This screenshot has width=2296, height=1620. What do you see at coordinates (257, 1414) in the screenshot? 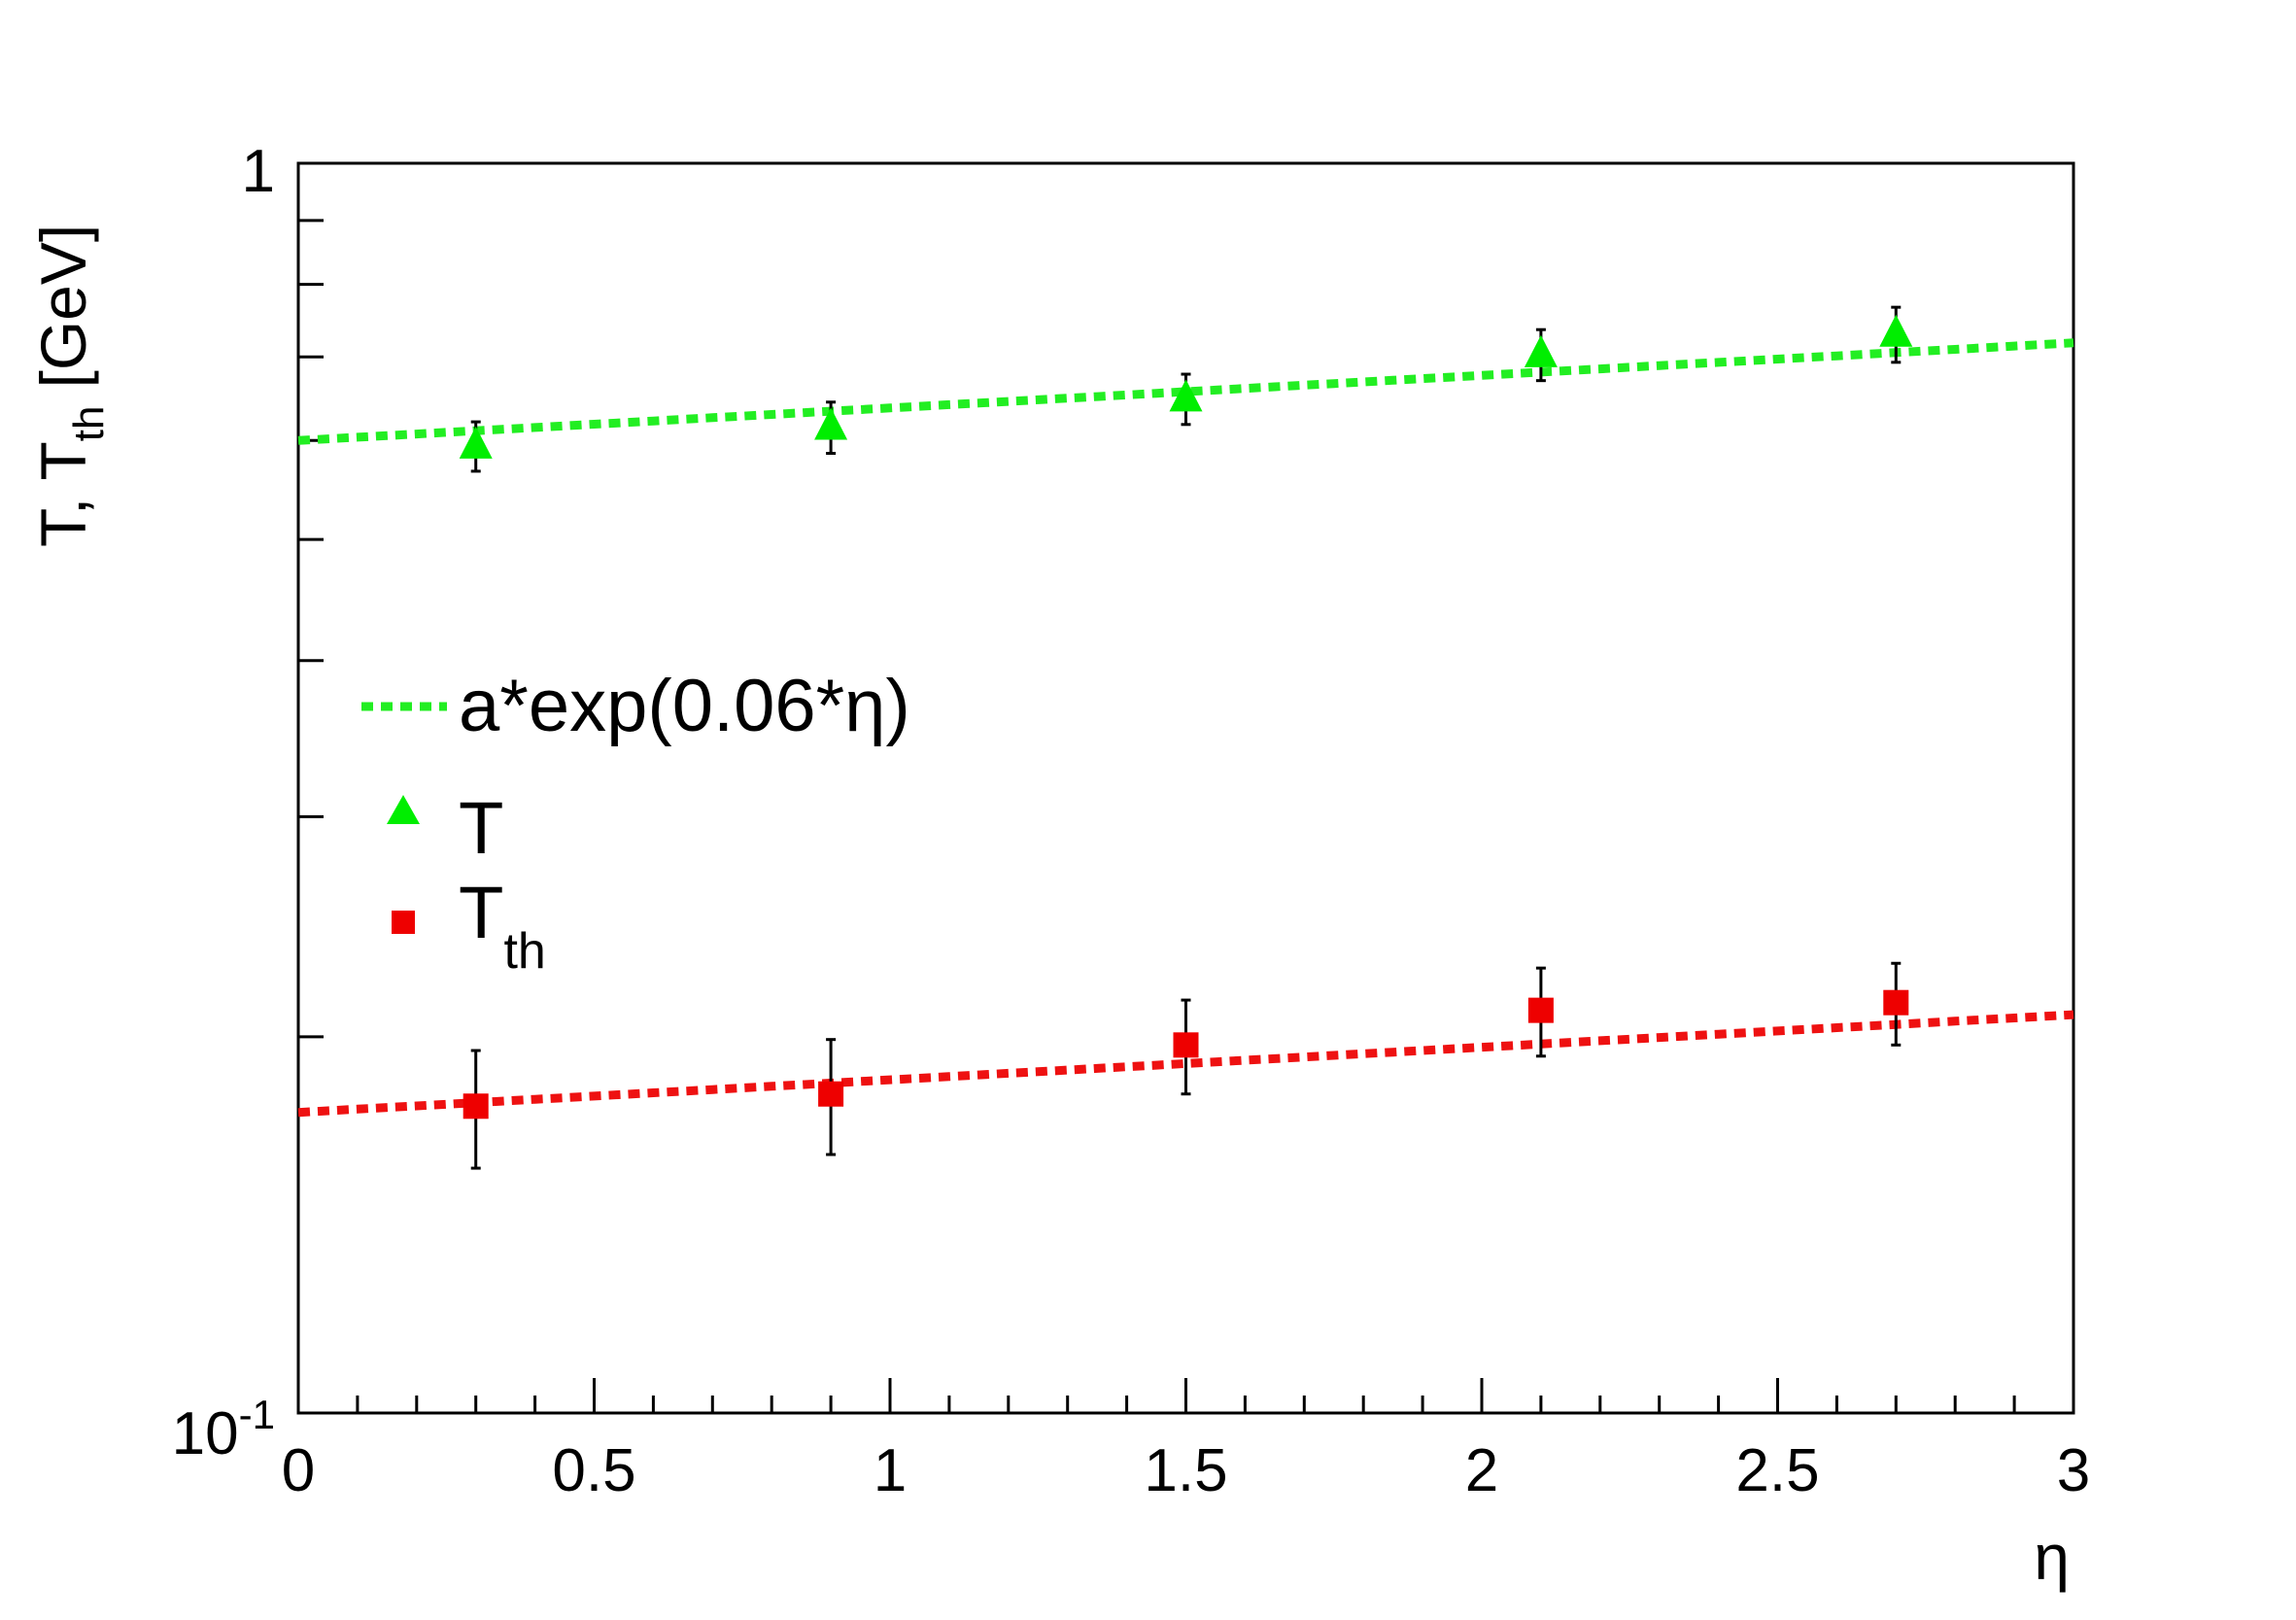
I see `y-tick-bottom-exp: -1` at bounding box center [257, 1414].